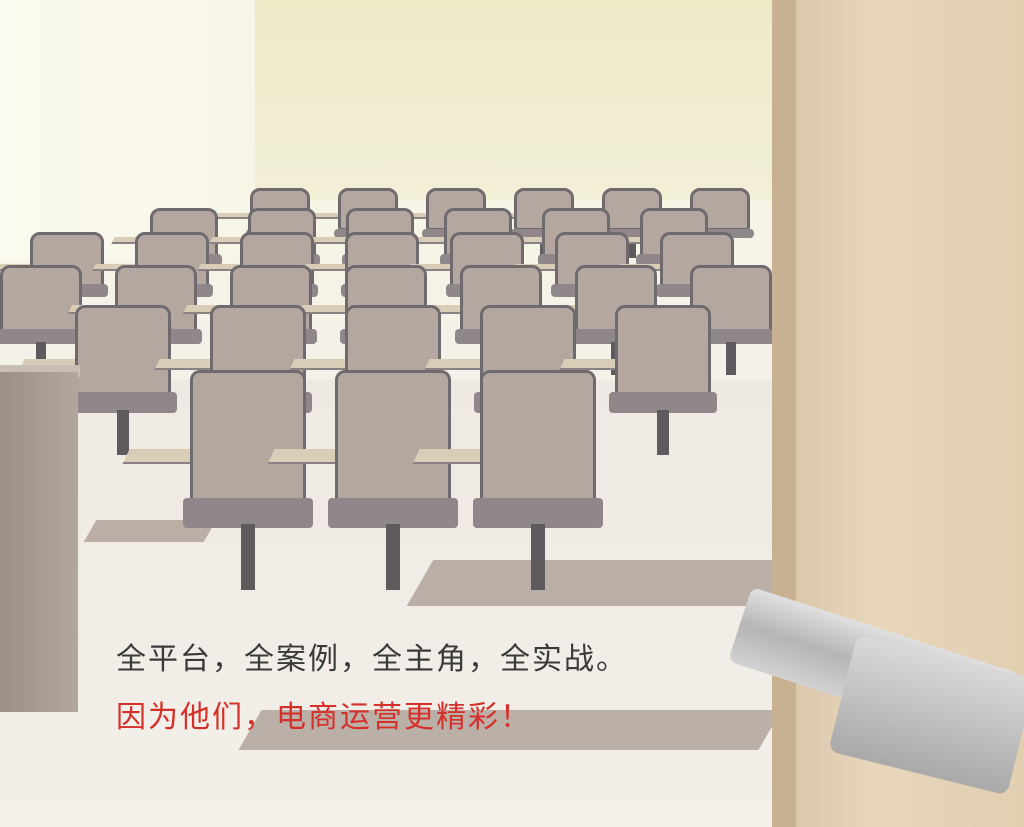  What do you see at coordinates (324, 717) in the screenshot?
I see `caption-line-2: 因为他们，电商运营更精彩！` at bounding box center [324, 717].